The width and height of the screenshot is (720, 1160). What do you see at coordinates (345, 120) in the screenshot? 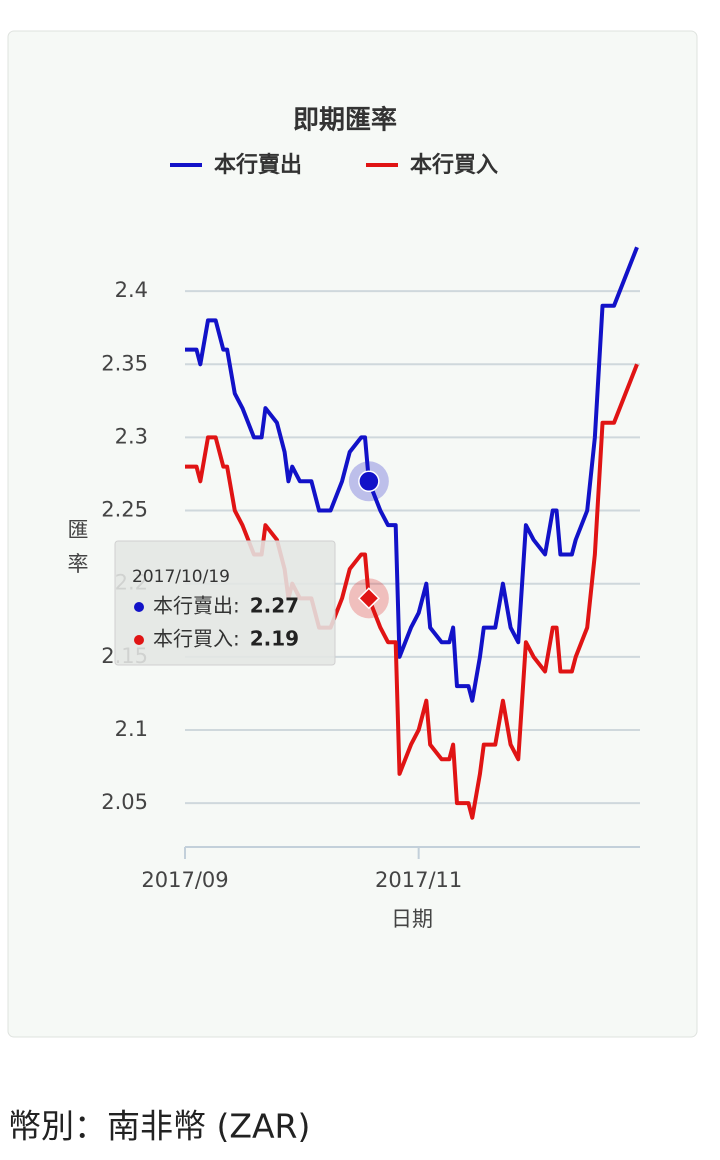
I see `chart-title: 即期匯率` at bounding box center [345, 120].